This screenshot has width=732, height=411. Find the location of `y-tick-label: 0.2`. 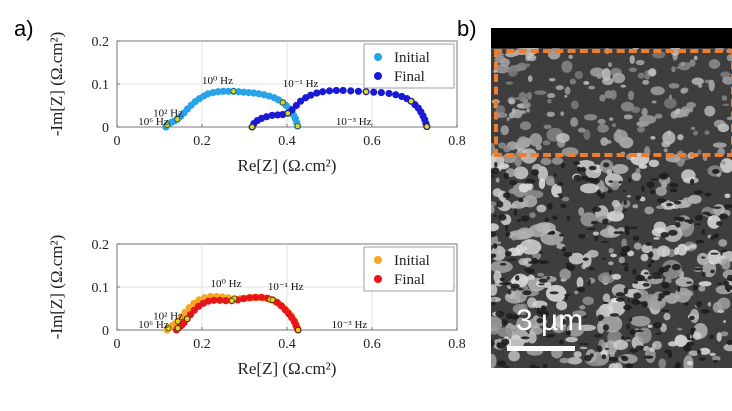

y-tick-label: 0.2 is located at coordinates (101, 42).